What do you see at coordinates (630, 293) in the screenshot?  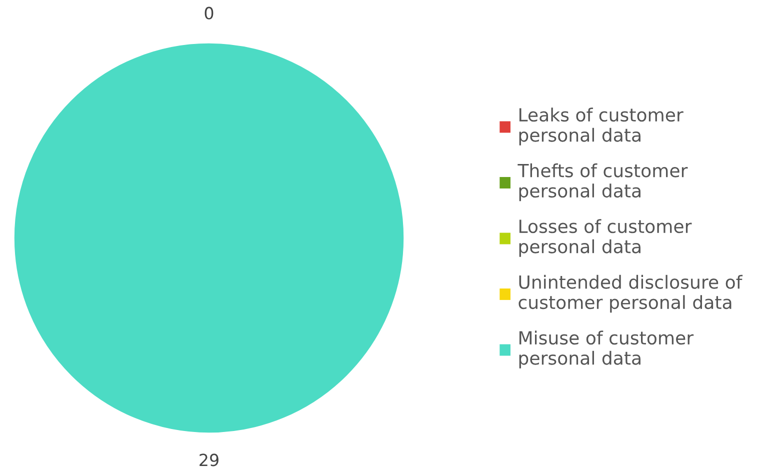 I see `legend-label: Unintended disclosure of customer personal data` at bounding box center [630, 293].